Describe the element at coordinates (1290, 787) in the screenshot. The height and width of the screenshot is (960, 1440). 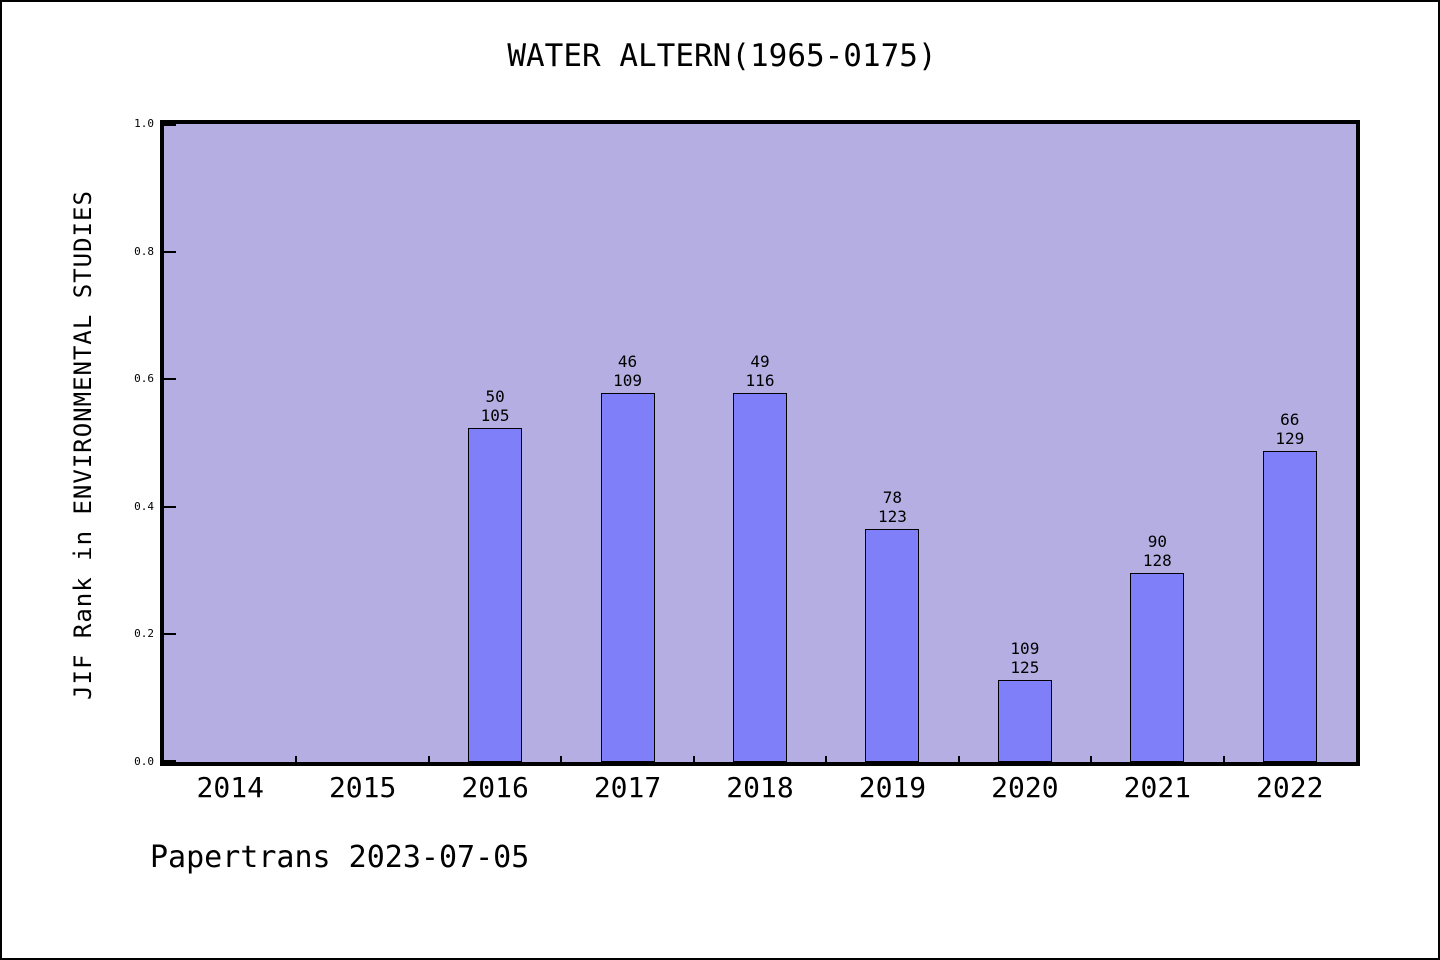
I see `x-tick-label-2022: 2022` at that location.